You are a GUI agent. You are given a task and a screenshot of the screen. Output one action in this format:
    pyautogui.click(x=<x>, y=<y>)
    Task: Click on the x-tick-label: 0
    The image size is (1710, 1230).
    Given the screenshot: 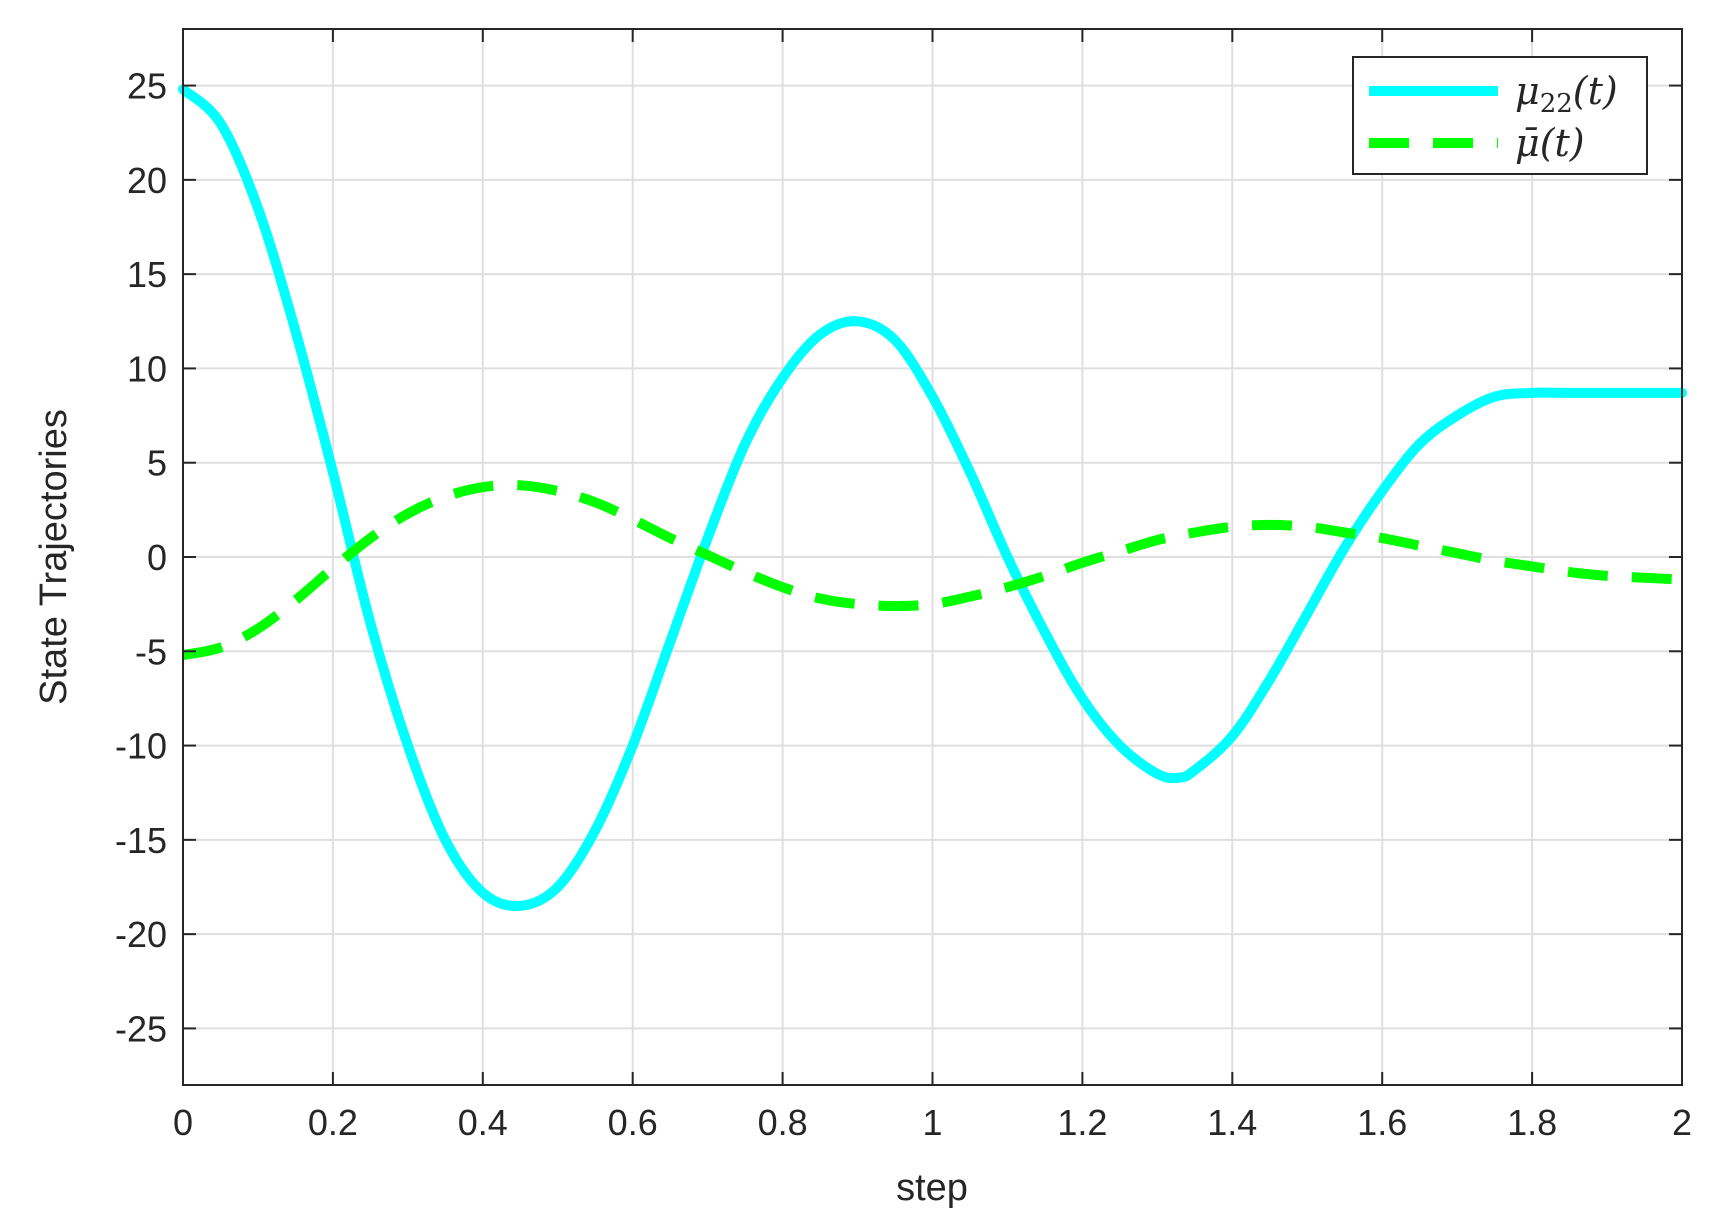 What is the action you would take?
    pyautogui.click(x=183, y=1122)
    